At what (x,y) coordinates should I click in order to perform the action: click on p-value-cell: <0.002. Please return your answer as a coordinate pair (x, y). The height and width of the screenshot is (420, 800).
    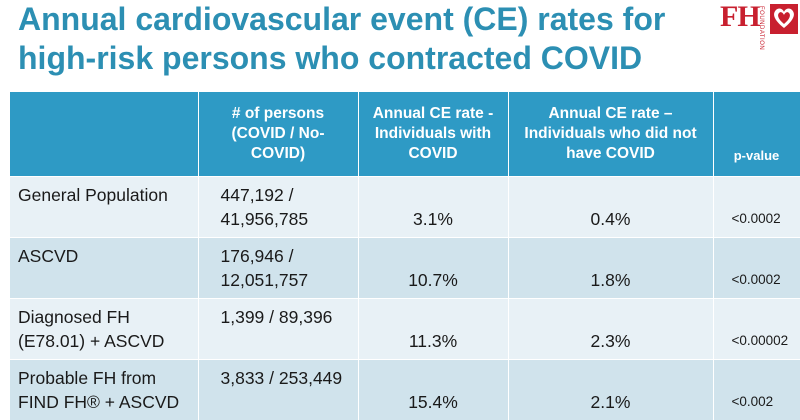
    Looking at the image, I should click on (756, 389).